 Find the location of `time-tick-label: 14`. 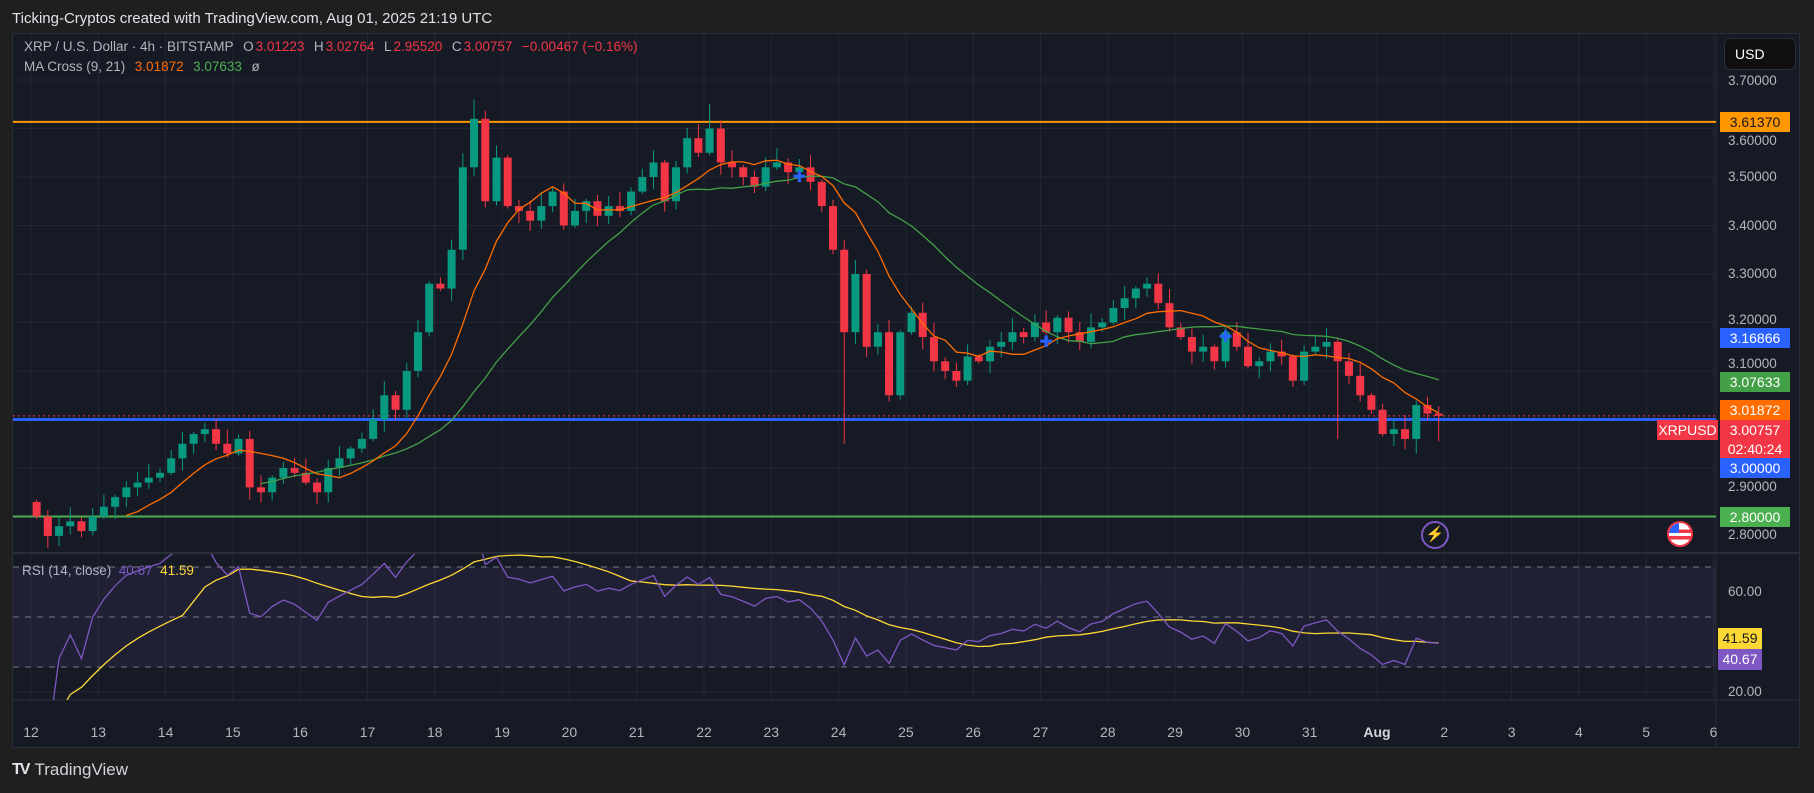

time-tick-label: 14 is located at coordinates (165, 732).